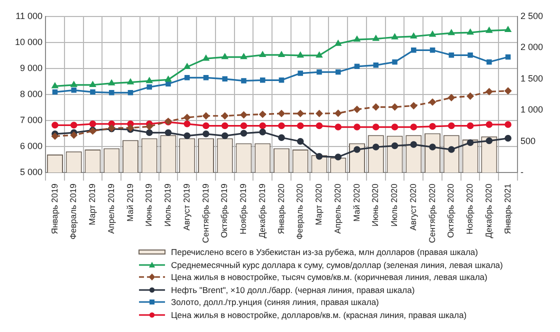  Describe the element at coordinates (532, 15) in the screenshot. I see `y2-tick-label: 2 500` at that location.